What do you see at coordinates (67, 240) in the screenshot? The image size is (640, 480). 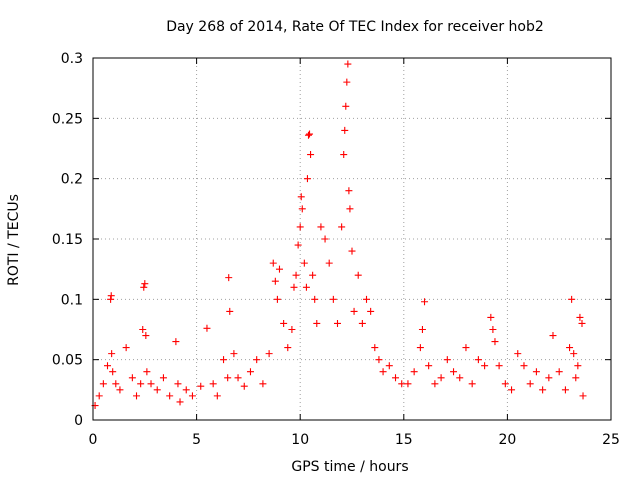 I see `y-tick-label: 0.15` at bounding box center [67, 240].